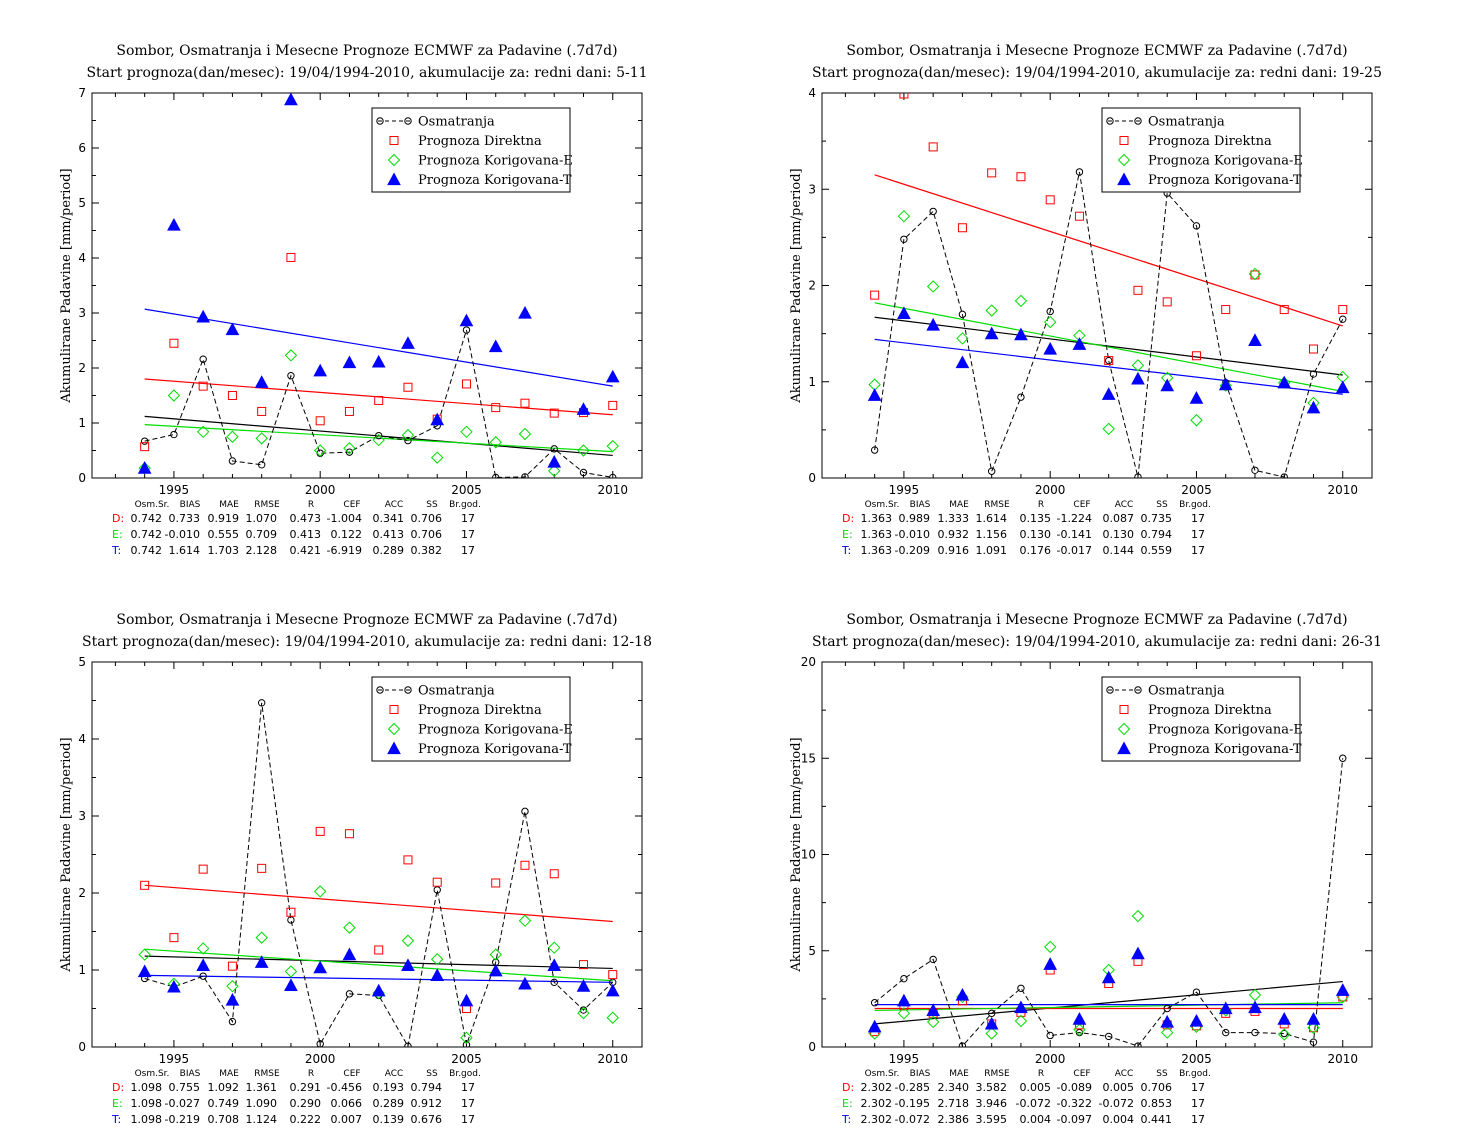  What do you see at coordinates (992, 534) in the screenshot?
I see `stats-cell: 1.156` at bounding box center [992, 534].